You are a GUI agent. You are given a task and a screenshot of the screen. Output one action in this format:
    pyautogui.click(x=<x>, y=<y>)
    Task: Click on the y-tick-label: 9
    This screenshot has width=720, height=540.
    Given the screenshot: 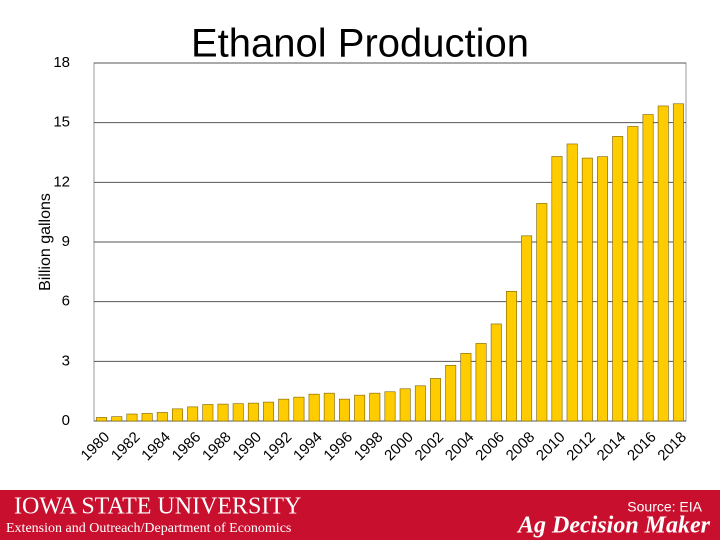 What is the action you would take?
    pyautogui.click(x=66, y=241)
    